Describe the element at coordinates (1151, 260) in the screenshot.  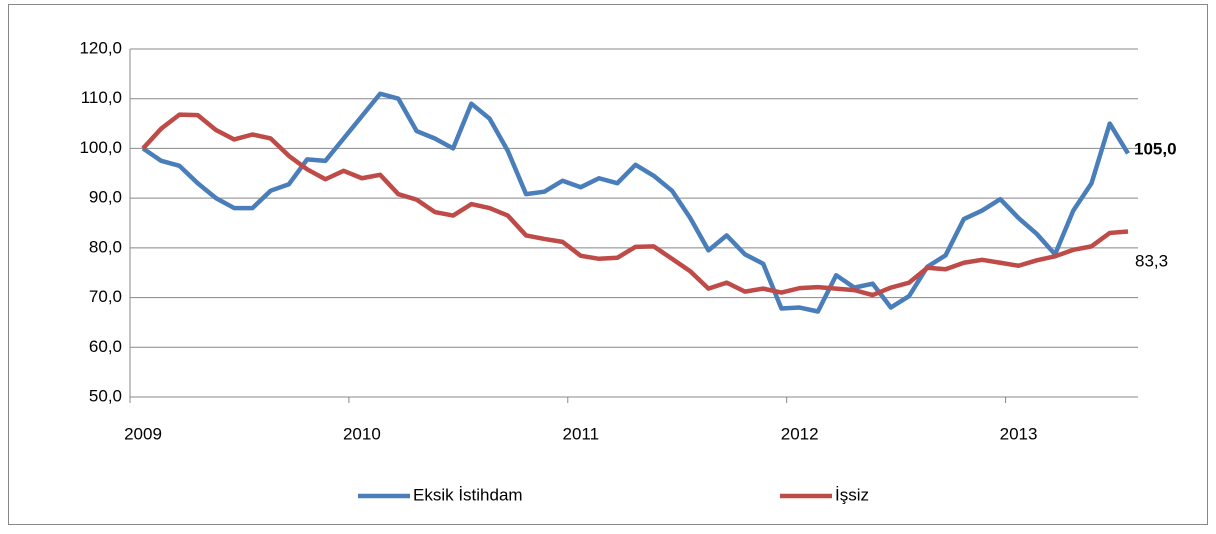
I see `data-label: 83,3` at that location.